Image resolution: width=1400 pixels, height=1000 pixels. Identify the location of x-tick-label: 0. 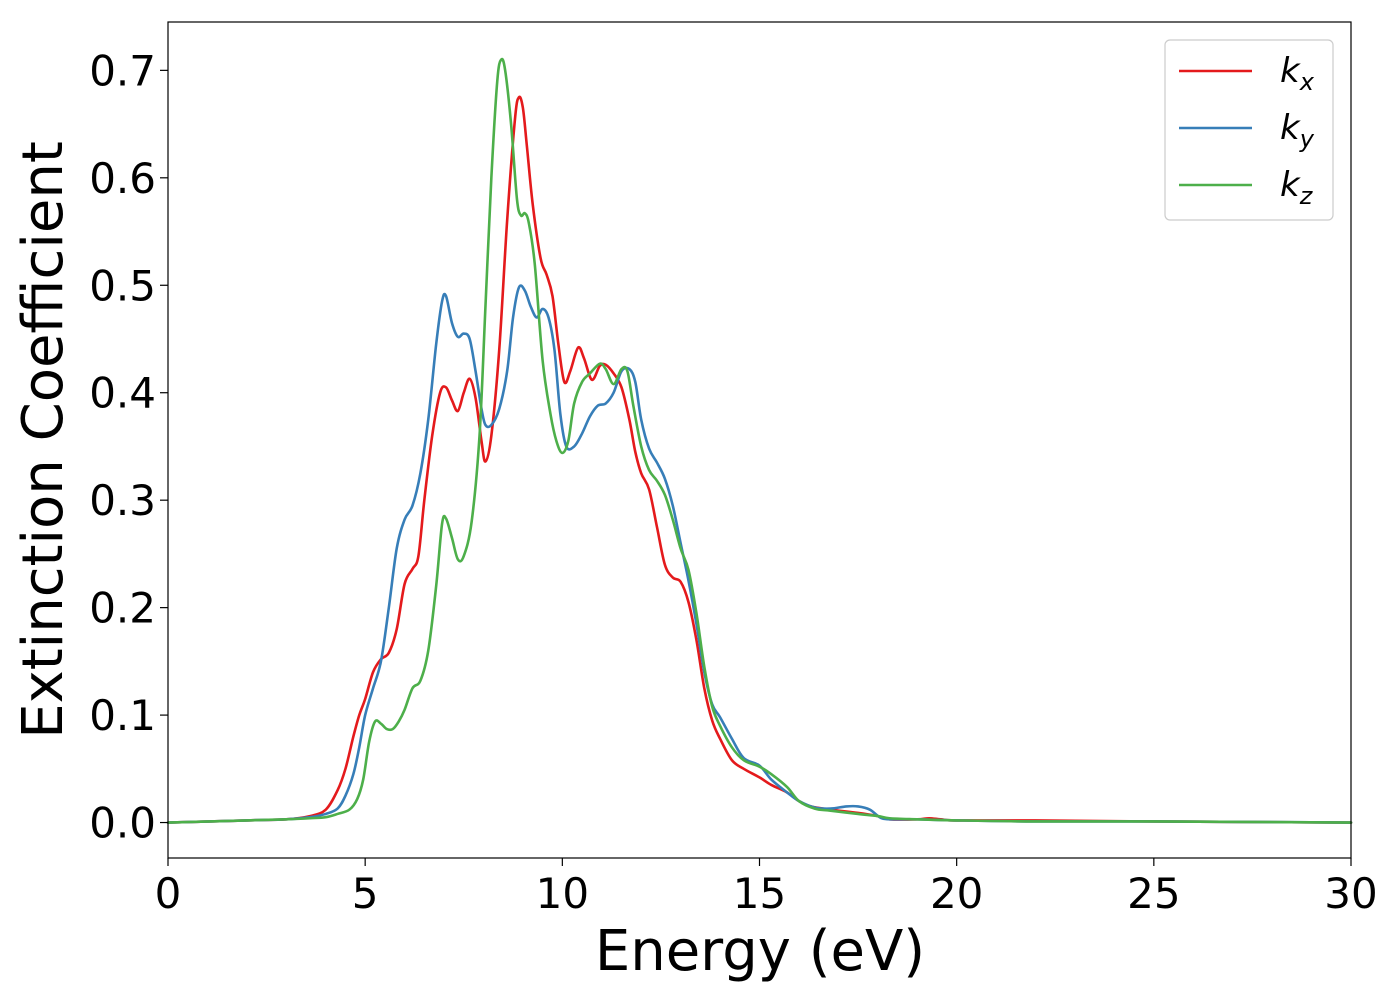
(168, 893).